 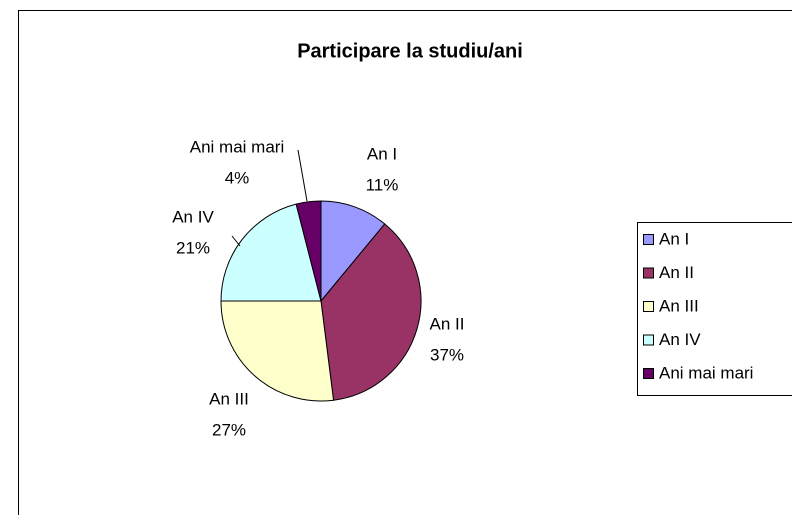 I want to click on slice-value-label: 27%, so click(x=229, y=429).